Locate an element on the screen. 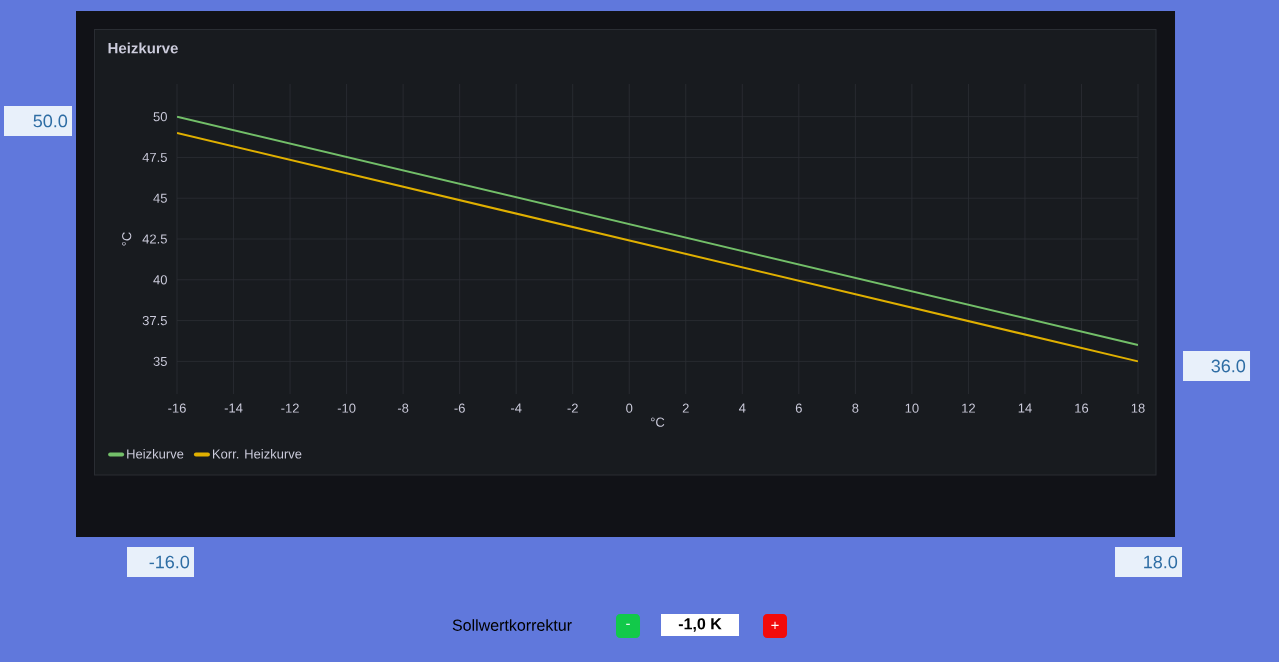 The width and height of the screenshot is (1279, 662). x-tick-label: 8 is located at coordinates (855, 408).